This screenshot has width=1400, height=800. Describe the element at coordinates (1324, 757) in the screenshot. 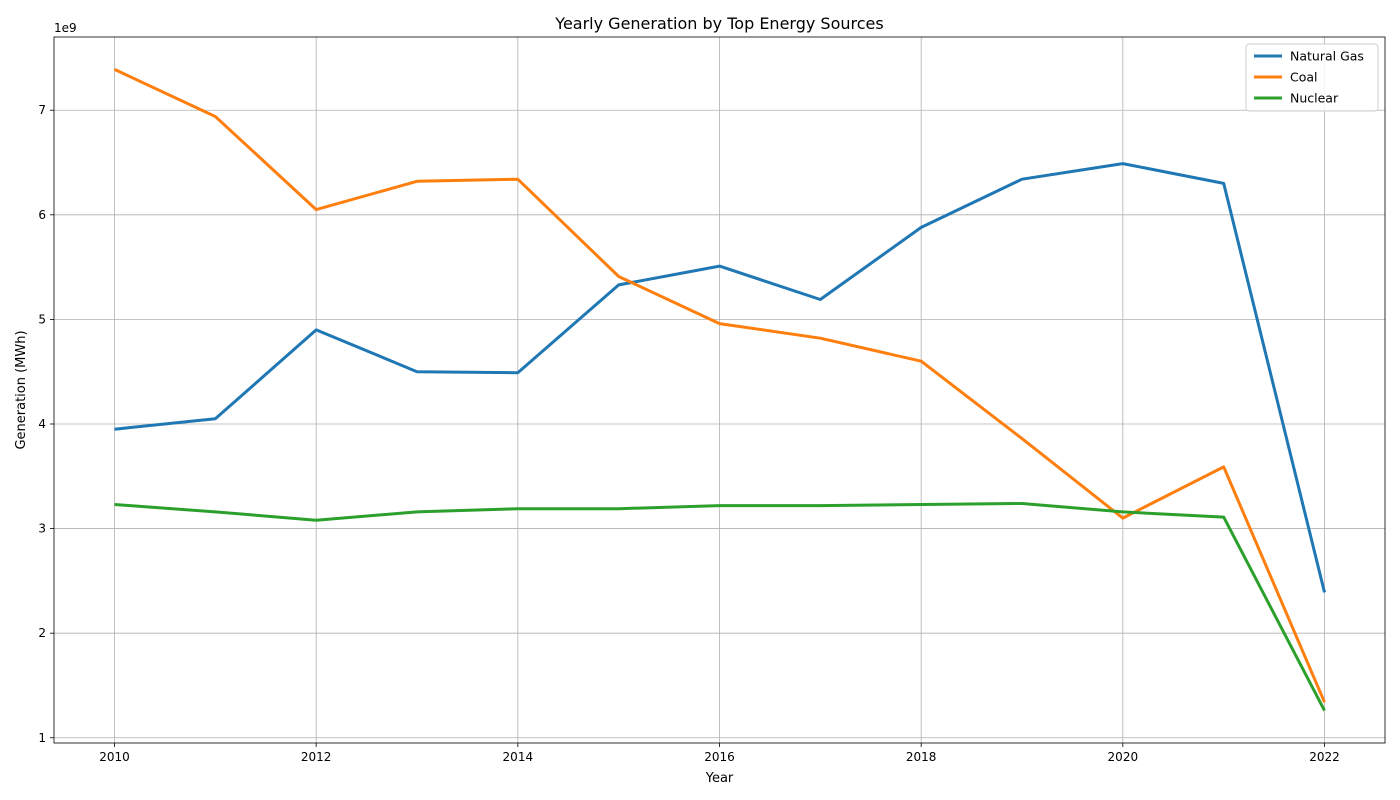

I see `x-tick-label: 2022` at that location.